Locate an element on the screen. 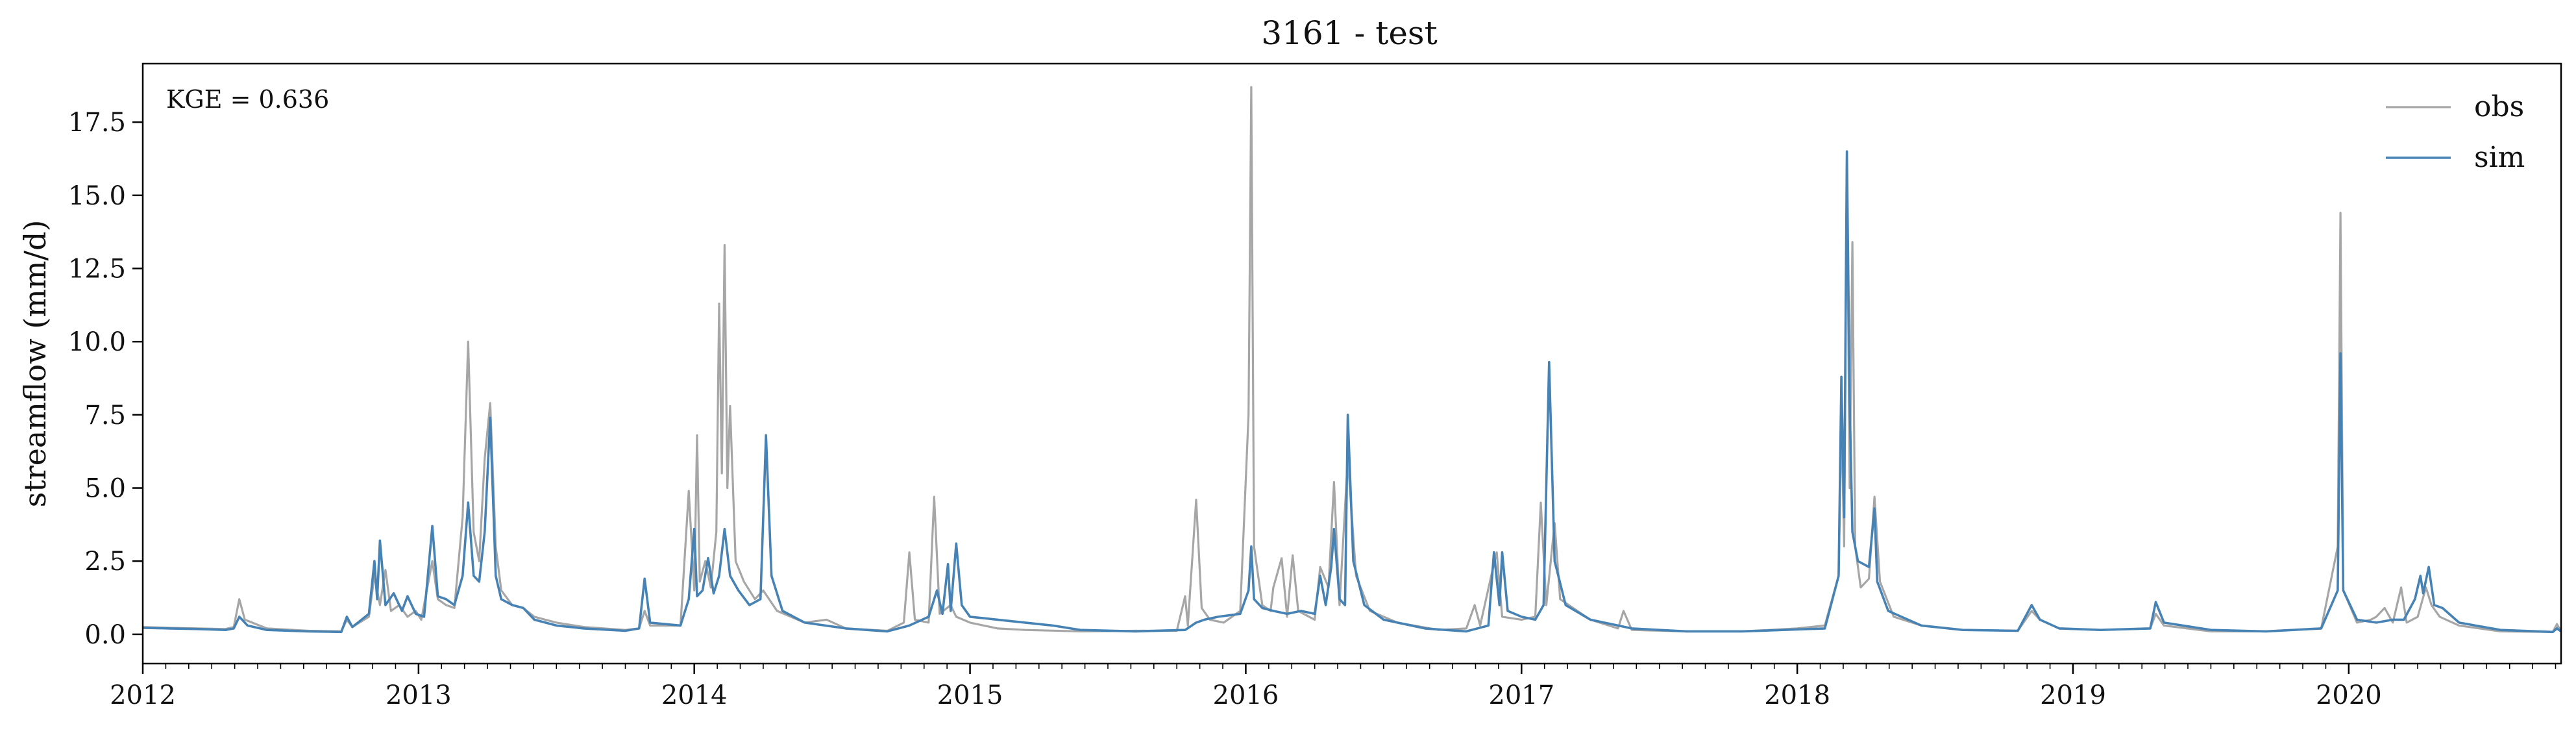  y-tick-label-2.5: 2.5 is located at coordinates (105, 562).